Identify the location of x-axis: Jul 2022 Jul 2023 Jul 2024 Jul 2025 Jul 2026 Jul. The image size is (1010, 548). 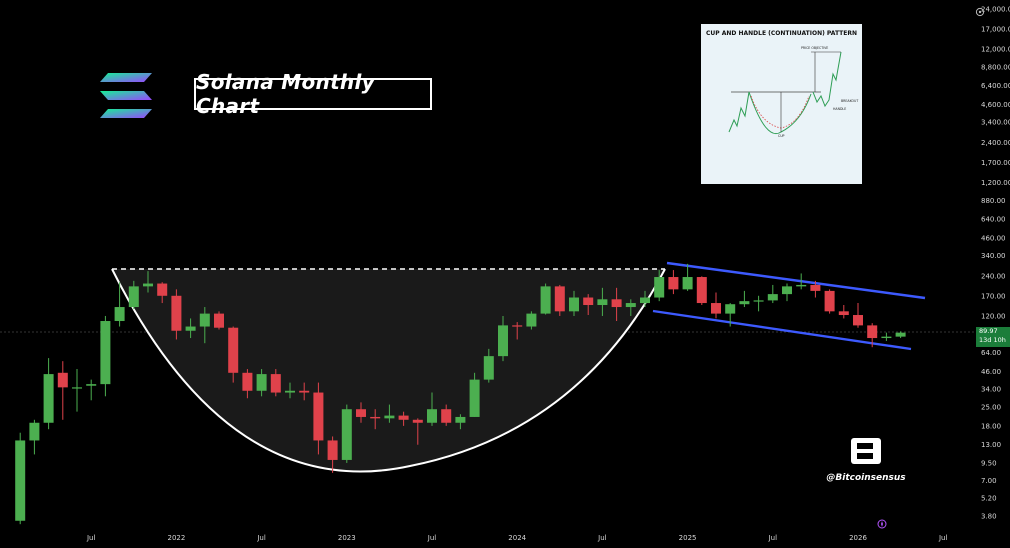
(517, 538).